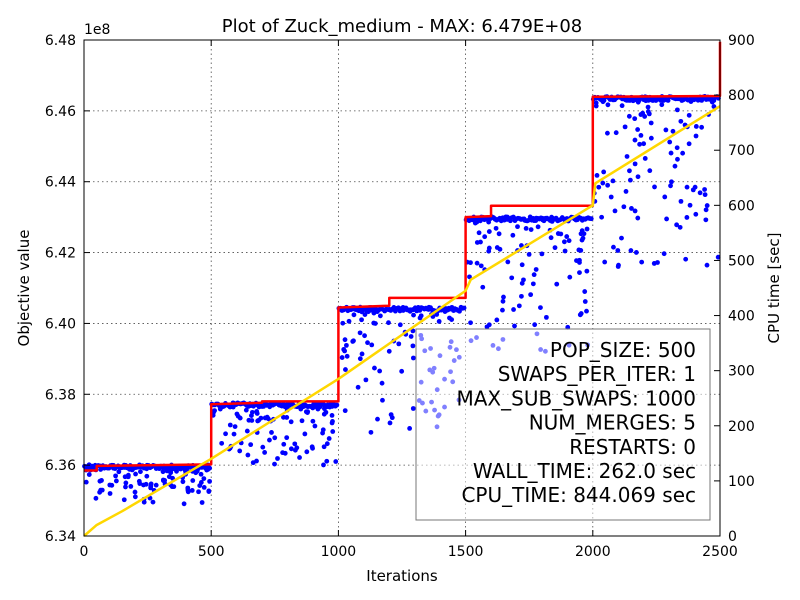 This screenshot has width=800, height=600. What do you see at coordinates (741, 427) in the screenshot?
I see `y2-tick-label: 200` at bounding box center [741, 427].